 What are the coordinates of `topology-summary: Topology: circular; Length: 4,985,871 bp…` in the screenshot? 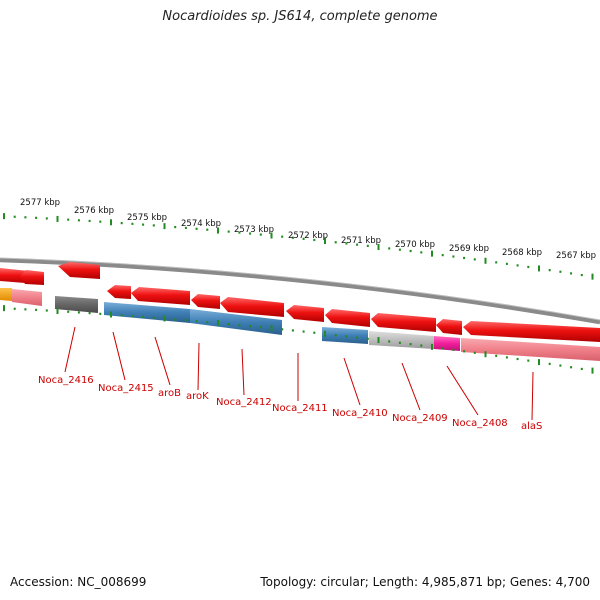 It's located at (425, 582).